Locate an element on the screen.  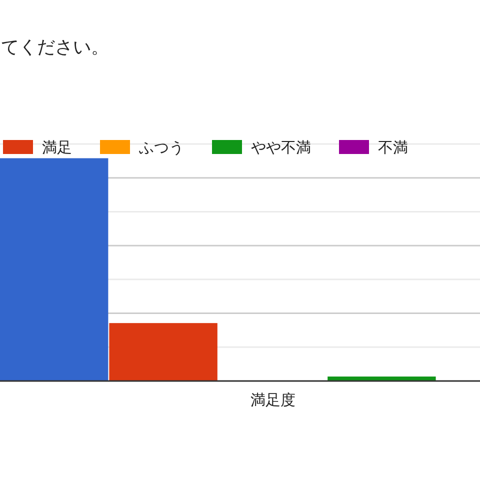
legend-label: 満足 is located at coordinates (57, 148).